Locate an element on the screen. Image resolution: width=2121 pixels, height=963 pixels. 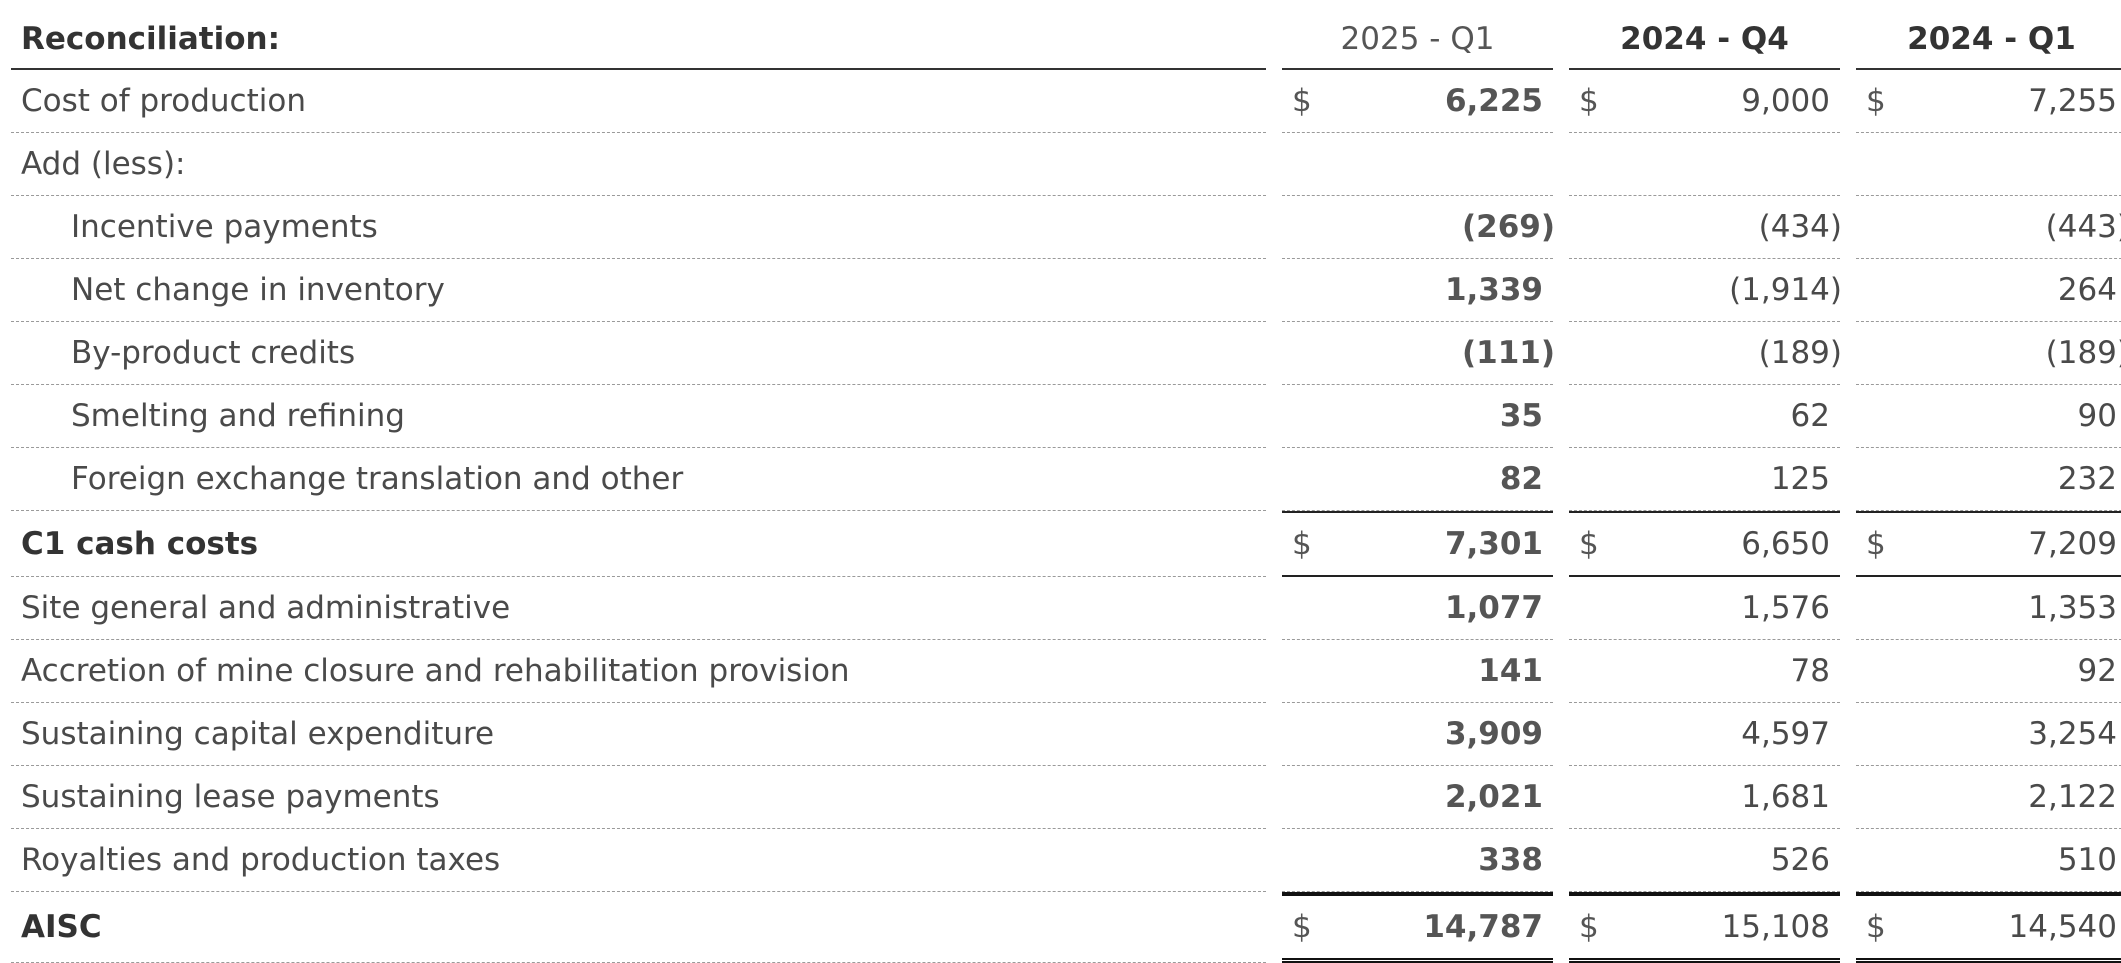
value-2024-q1: 1,353 is located at coordinates (2072, 608).